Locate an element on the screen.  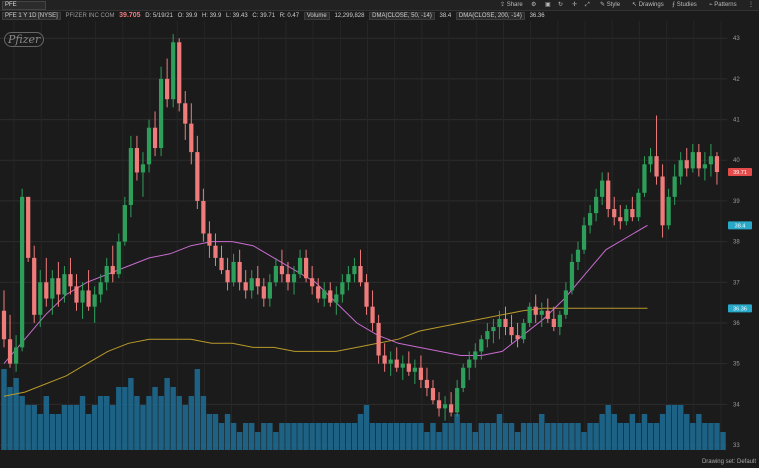
chart-descriptor: PFE 1 Y 1D [NYSE] is located at coordinates (31, 16).